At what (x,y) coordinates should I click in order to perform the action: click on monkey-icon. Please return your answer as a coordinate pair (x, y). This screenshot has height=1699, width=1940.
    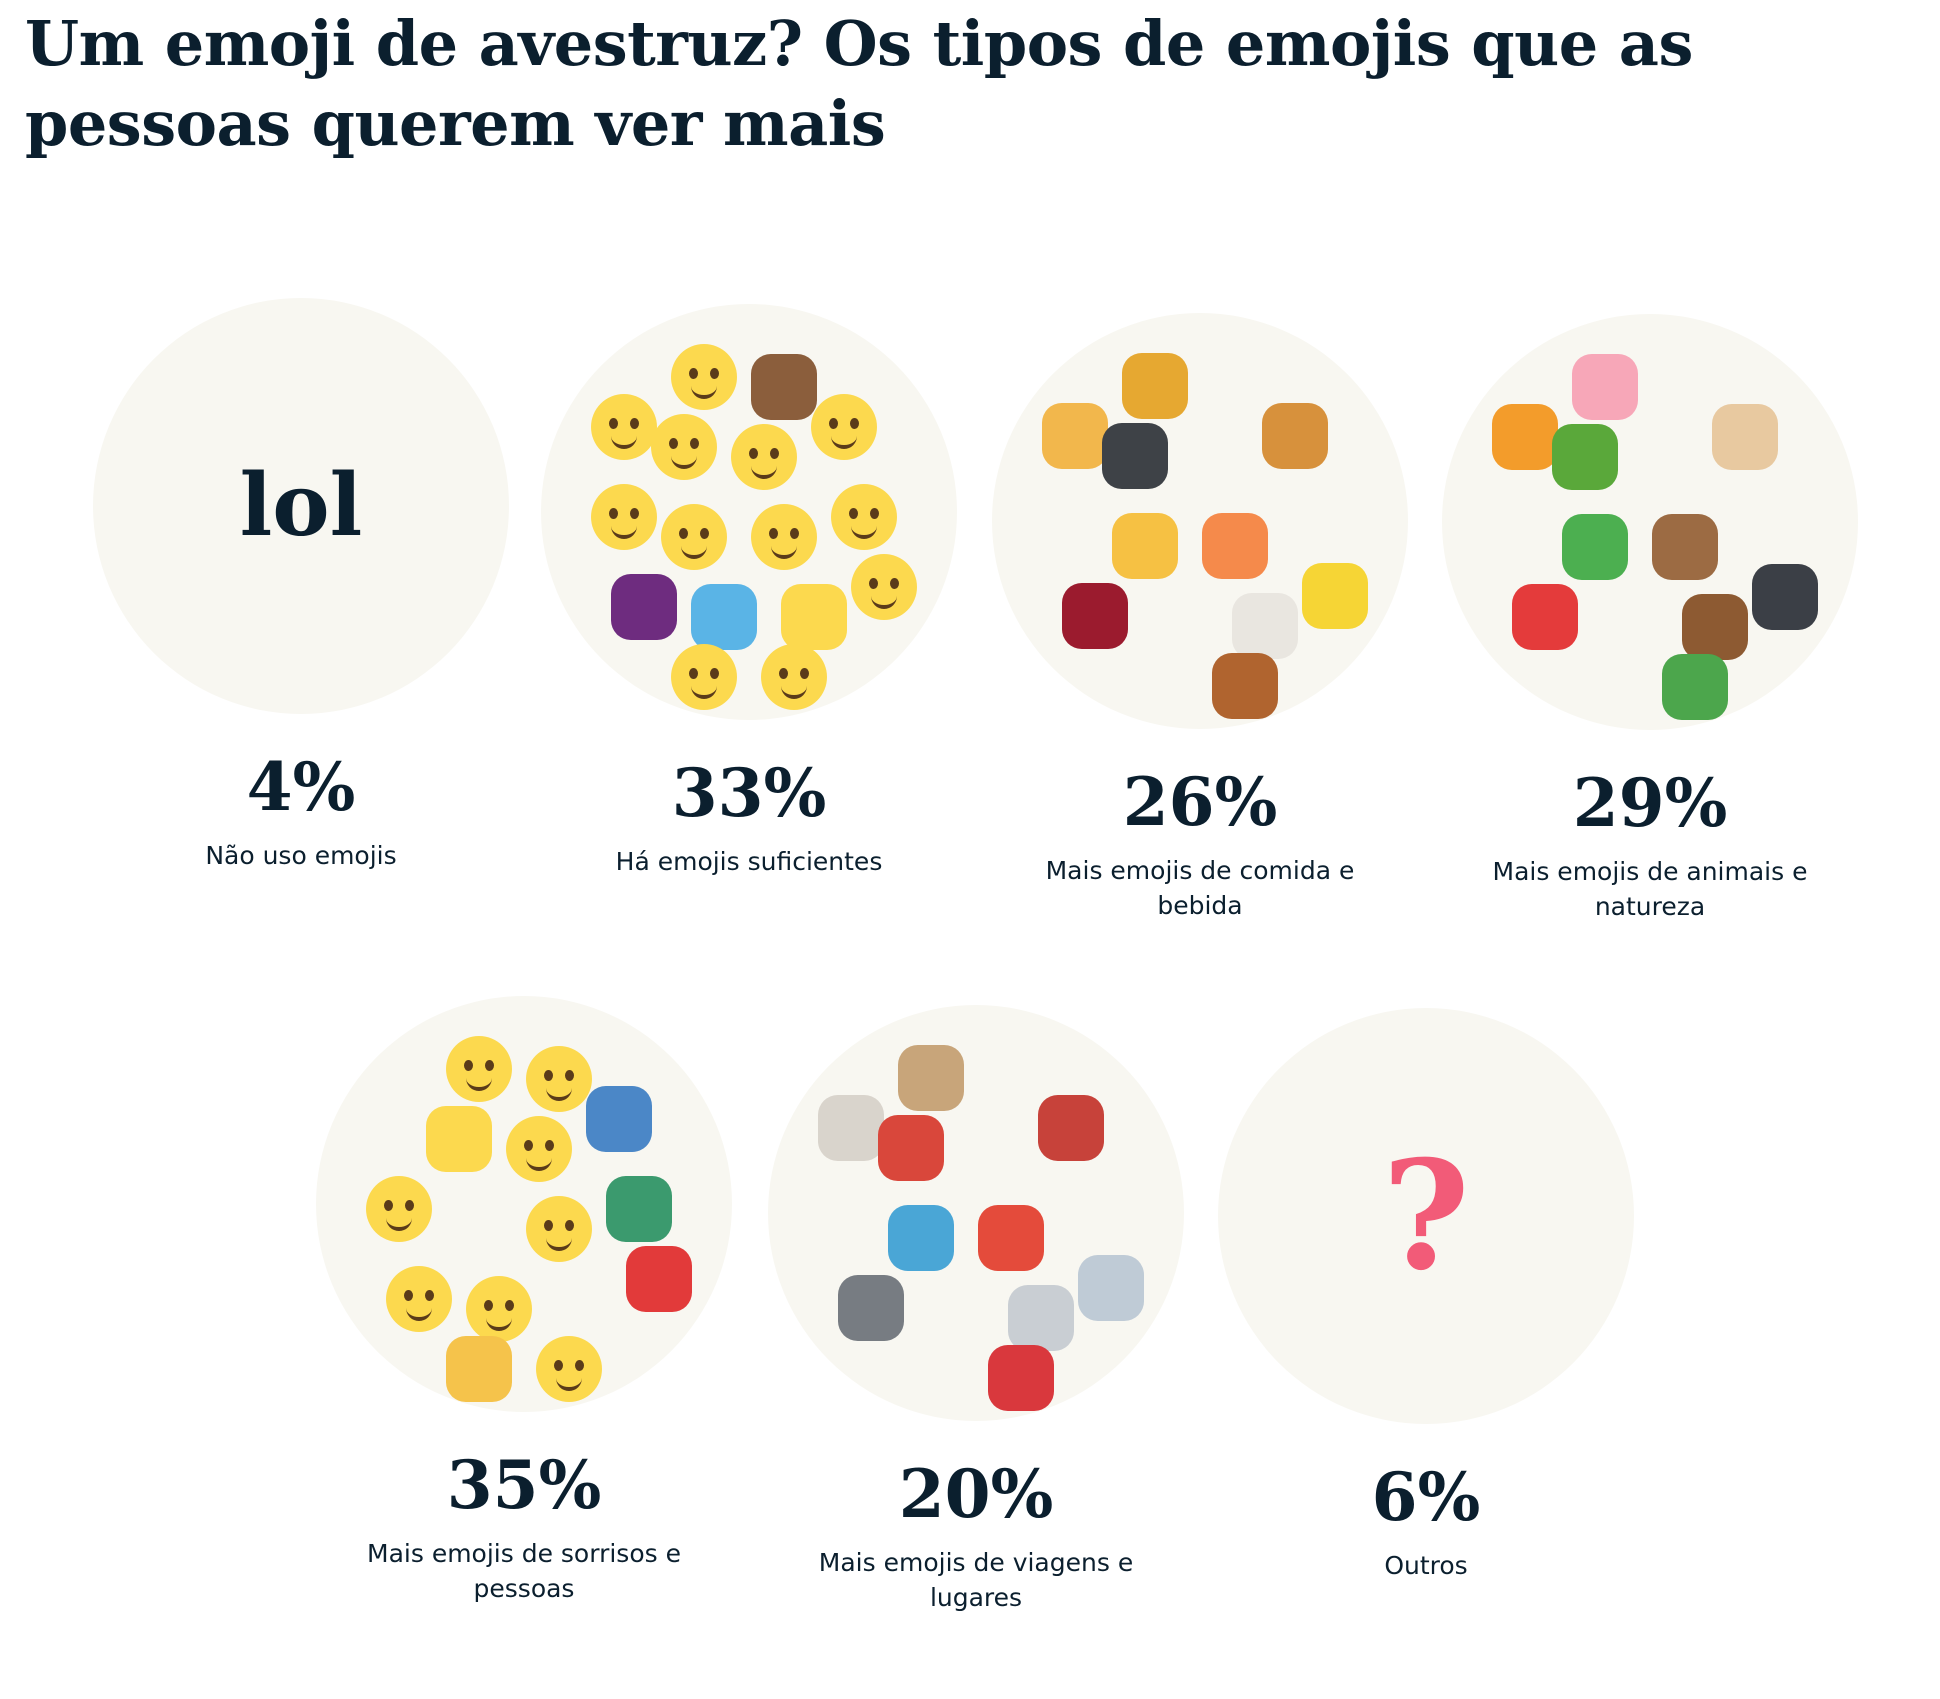
    Looking at the image, I should click on (1715, 627).